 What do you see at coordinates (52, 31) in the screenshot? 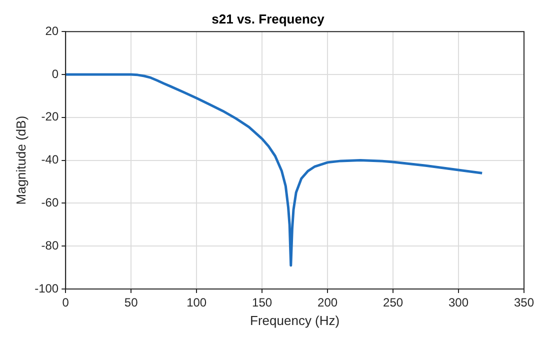
I see `y-tick-label: 20` at bounding box center [52, 31].